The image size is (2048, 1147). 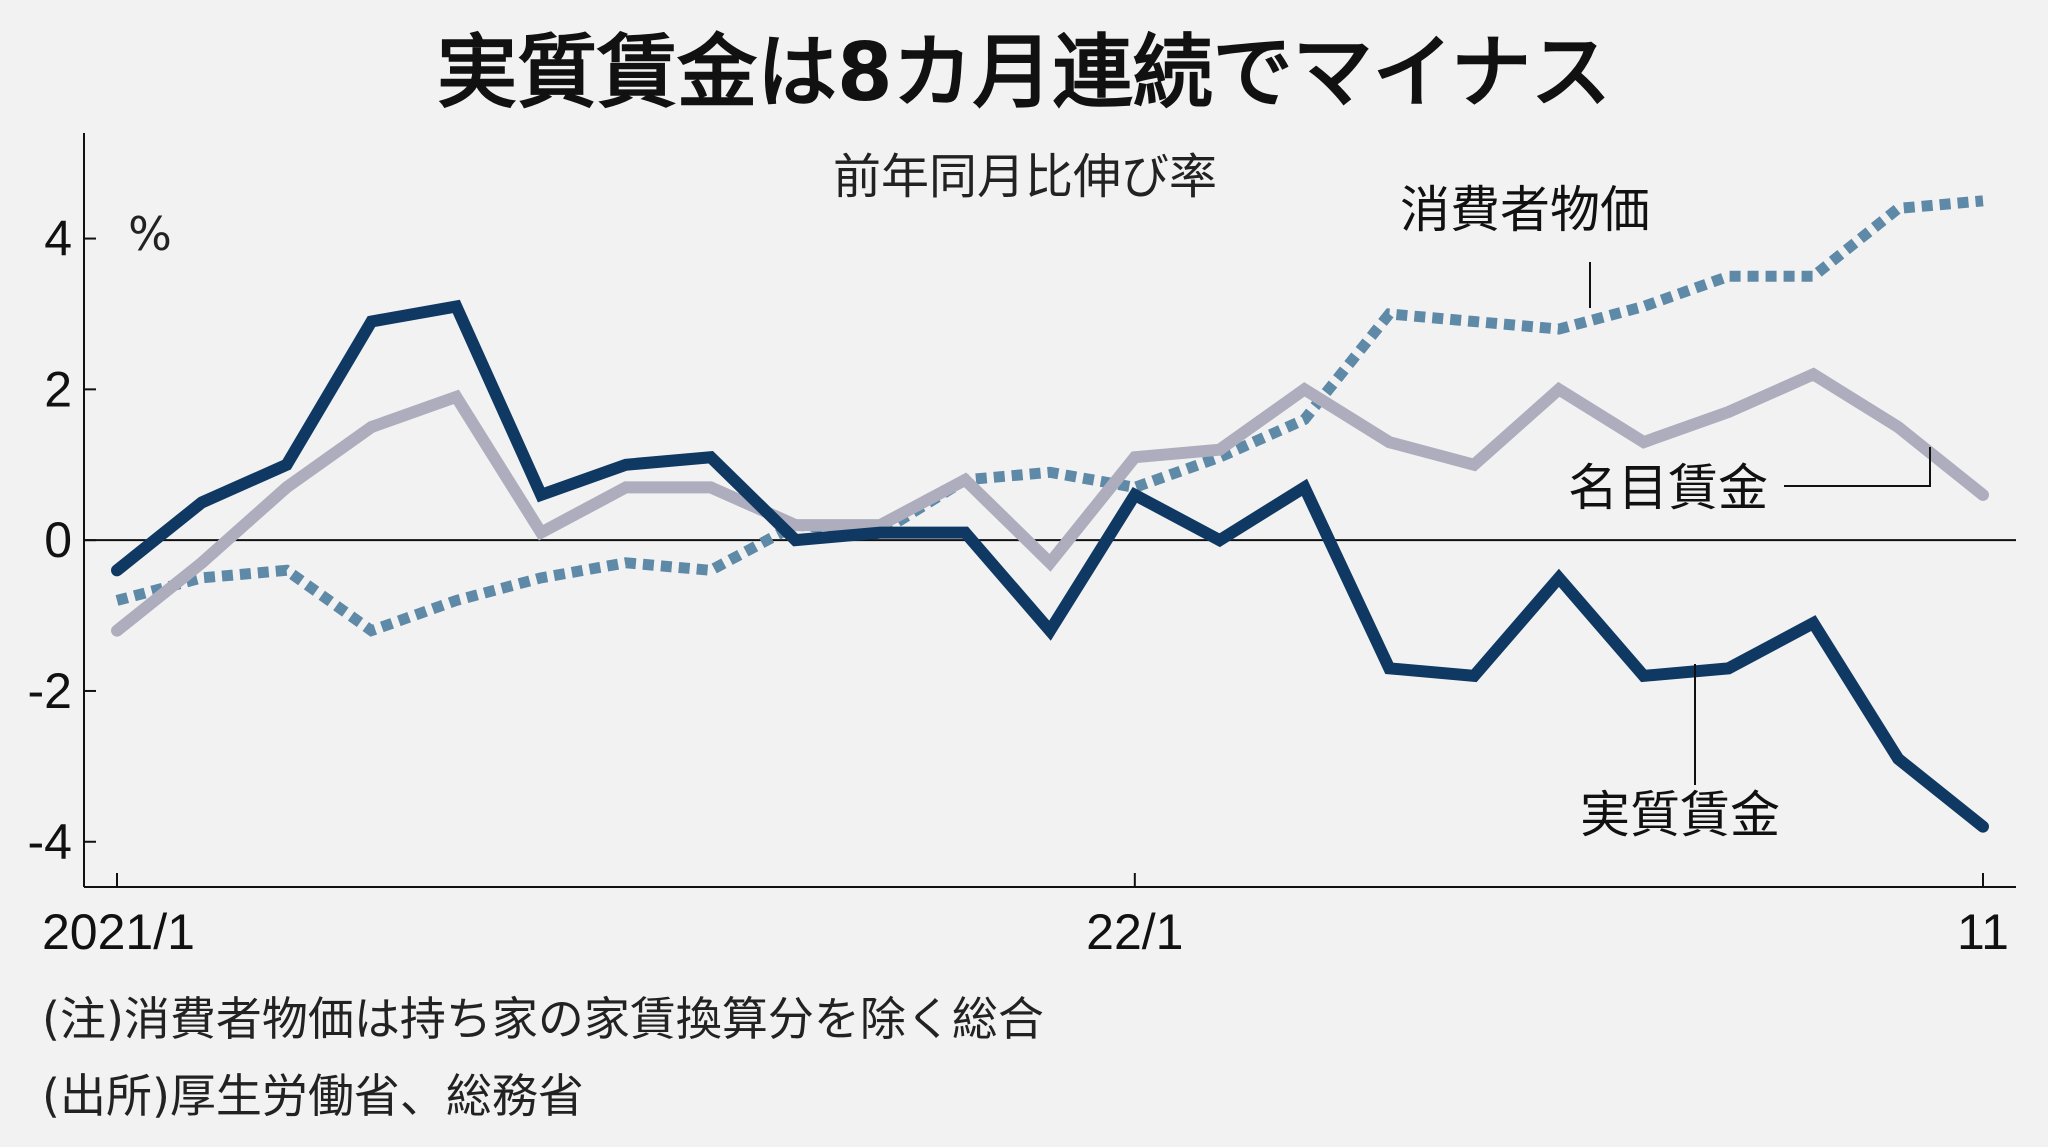 What do you see at coordinates (1857, 467) in the screenshot?
I see `leader-line` at bounding box center [1857, 467].